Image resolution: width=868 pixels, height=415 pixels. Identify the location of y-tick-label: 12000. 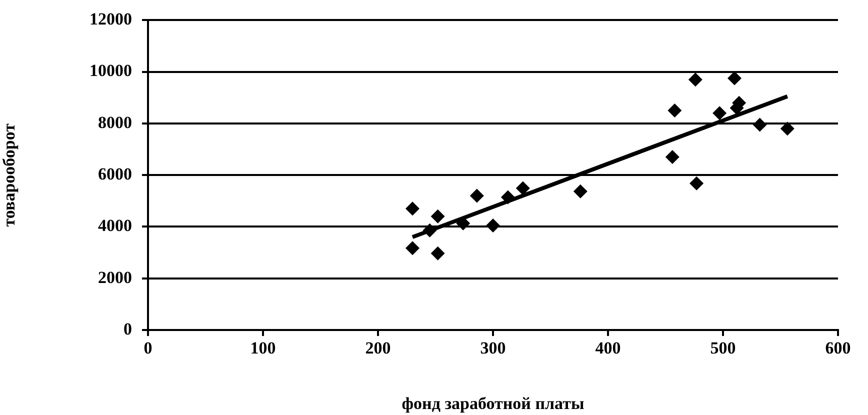
(111, 19).